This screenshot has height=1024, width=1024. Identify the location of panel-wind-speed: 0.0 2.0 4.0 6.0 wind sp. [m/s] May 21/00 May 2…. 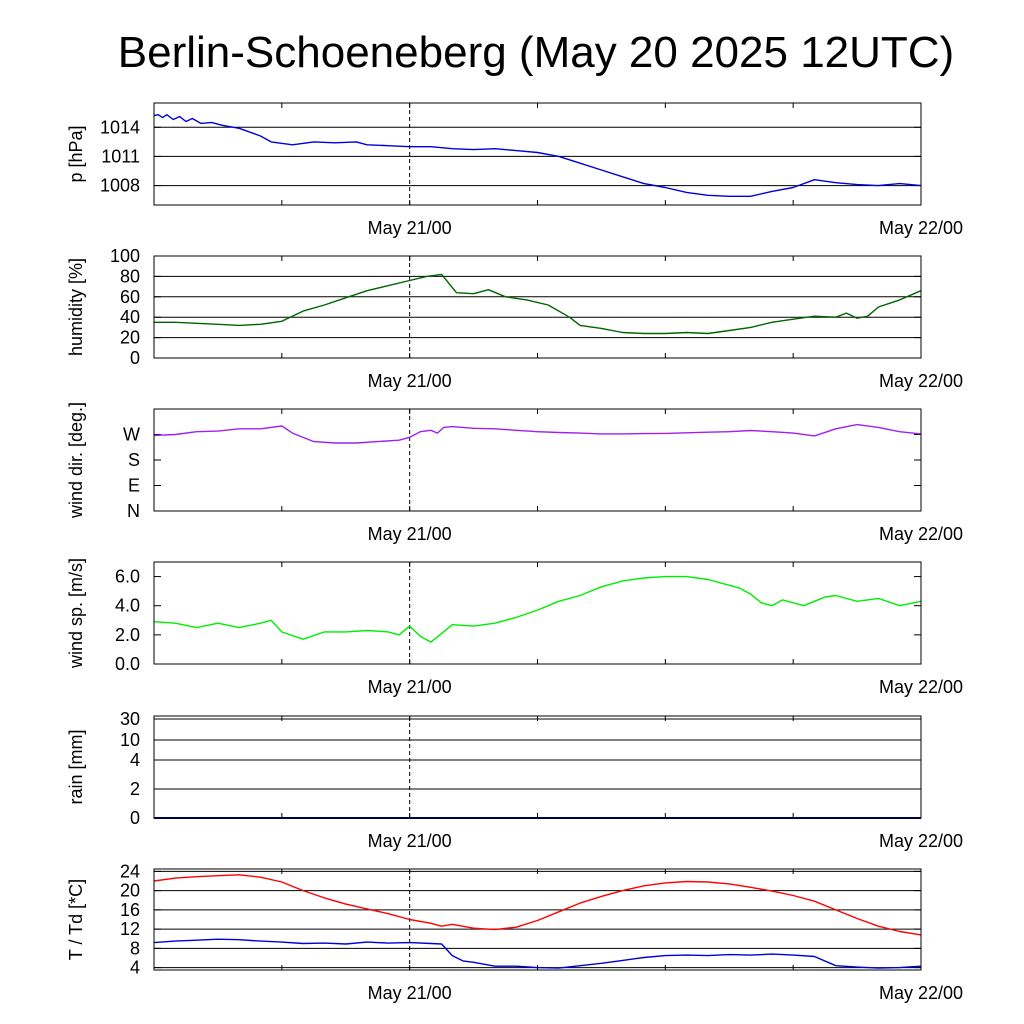
(514, 627).